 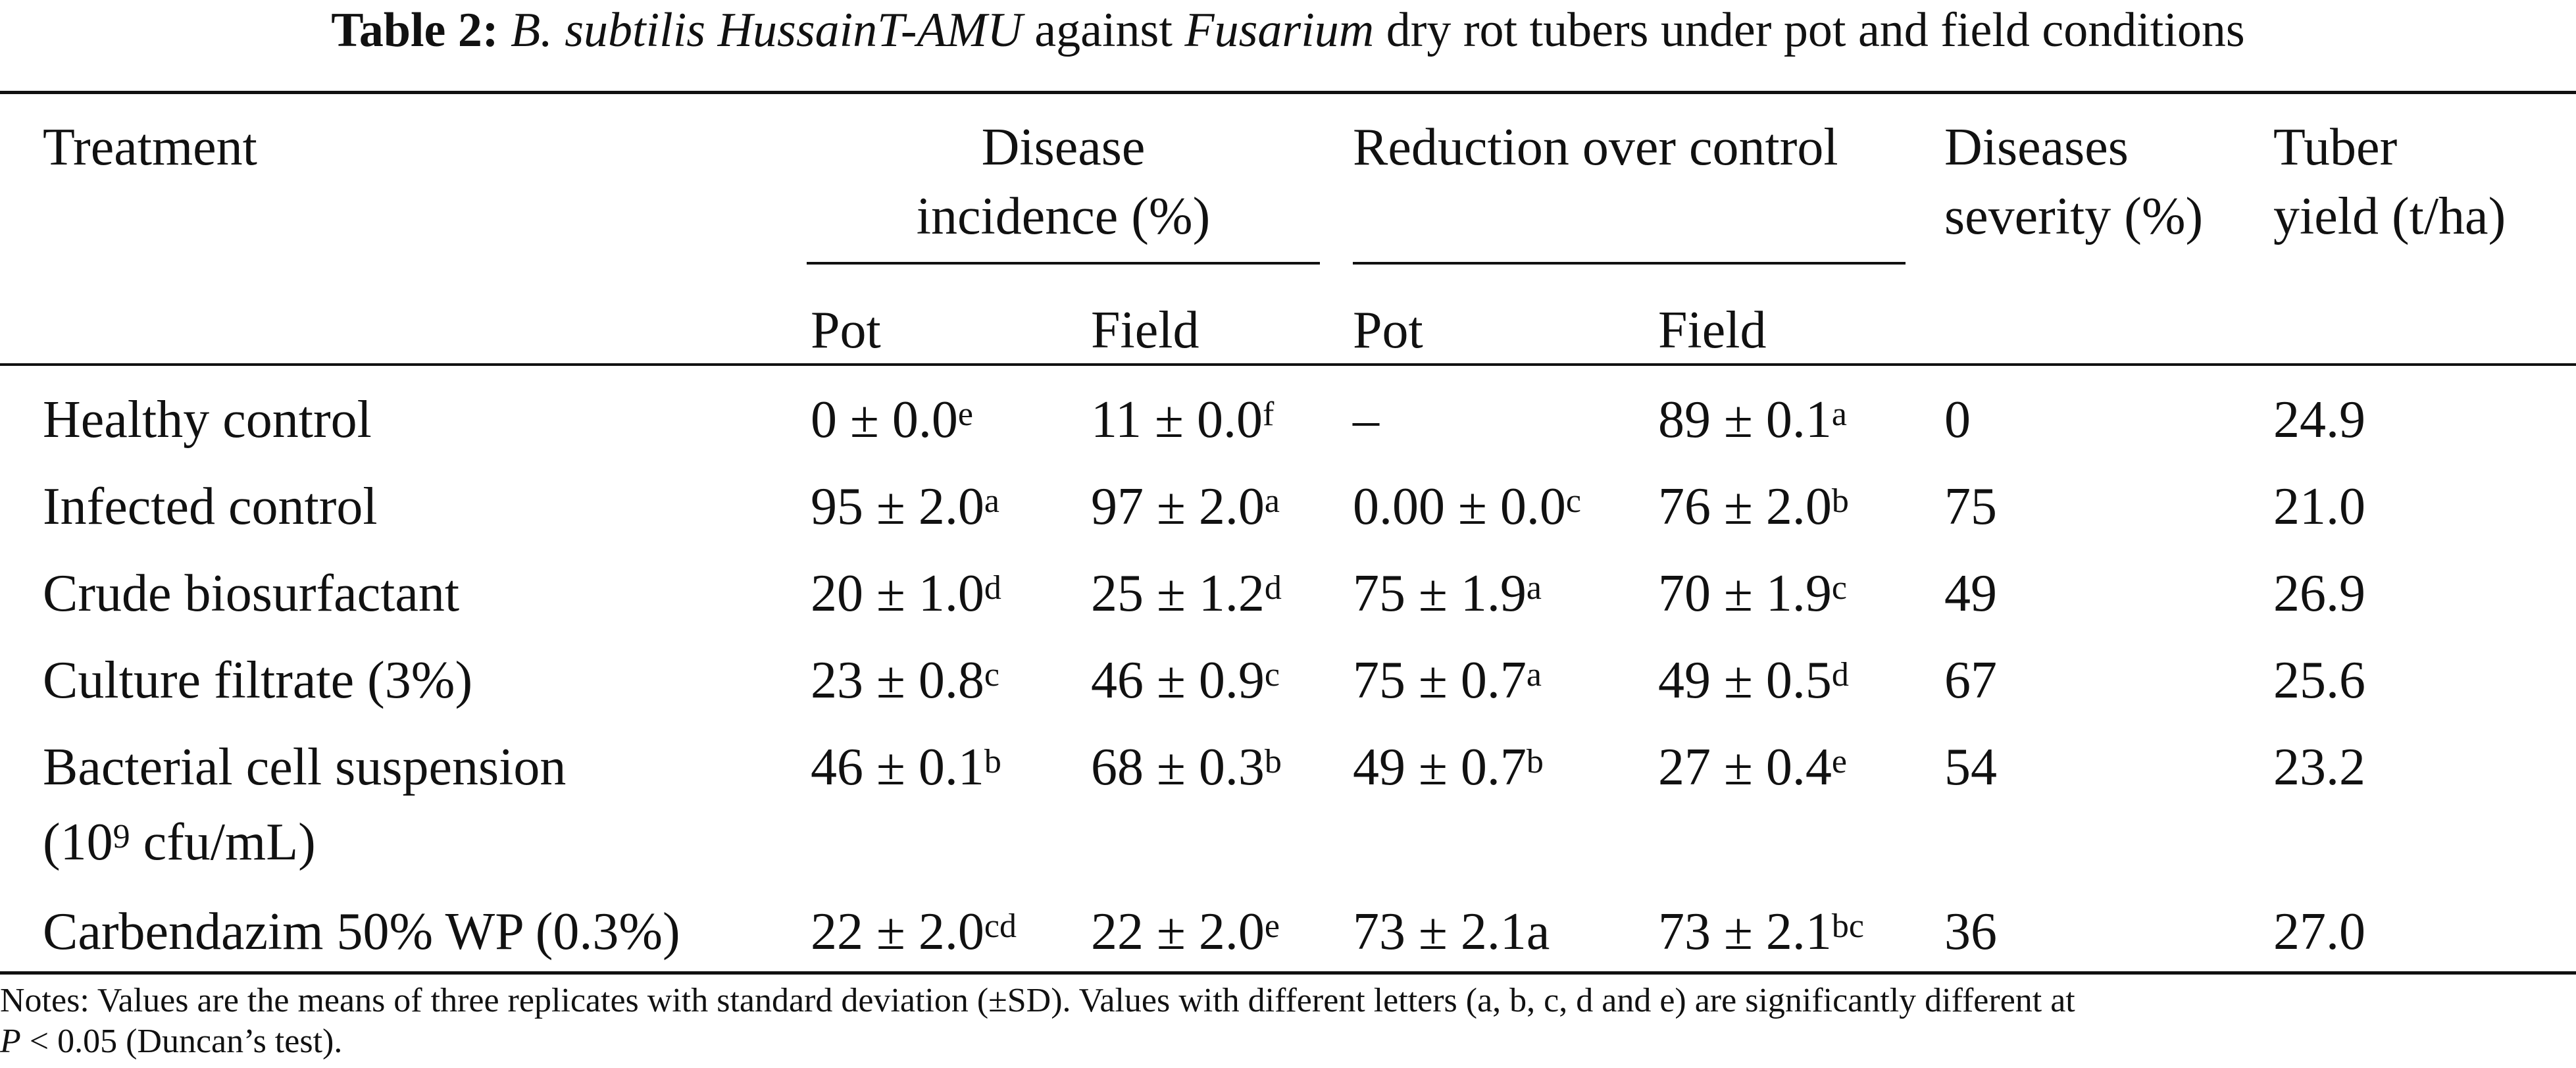 I want to click on cell-rc-pot: 0.00 ± 0.0c, so click(x=1467, y=507).